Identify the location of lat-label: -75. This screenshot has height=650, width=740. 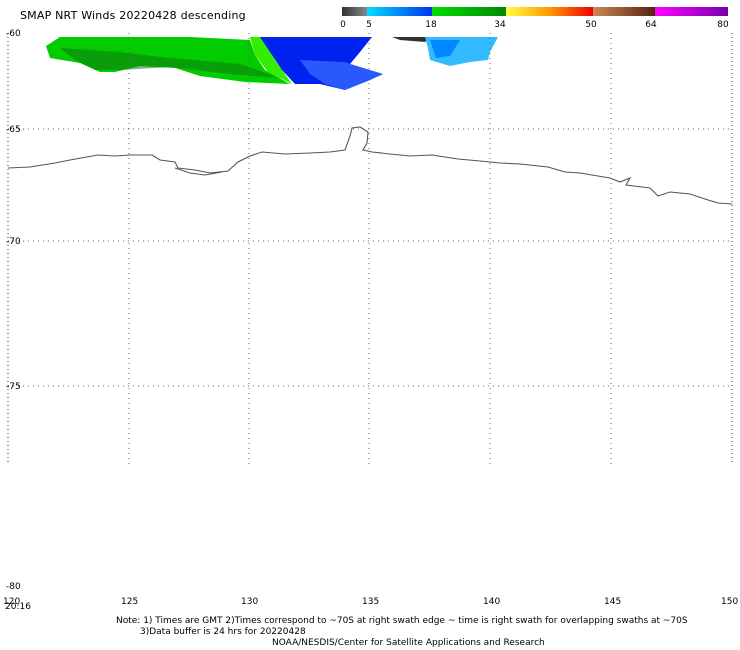
(13, 387).